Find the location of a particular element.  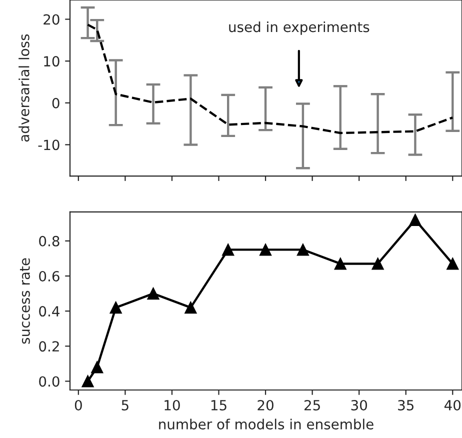

y-tick-label: 0 is located at coordinates (56, 103).